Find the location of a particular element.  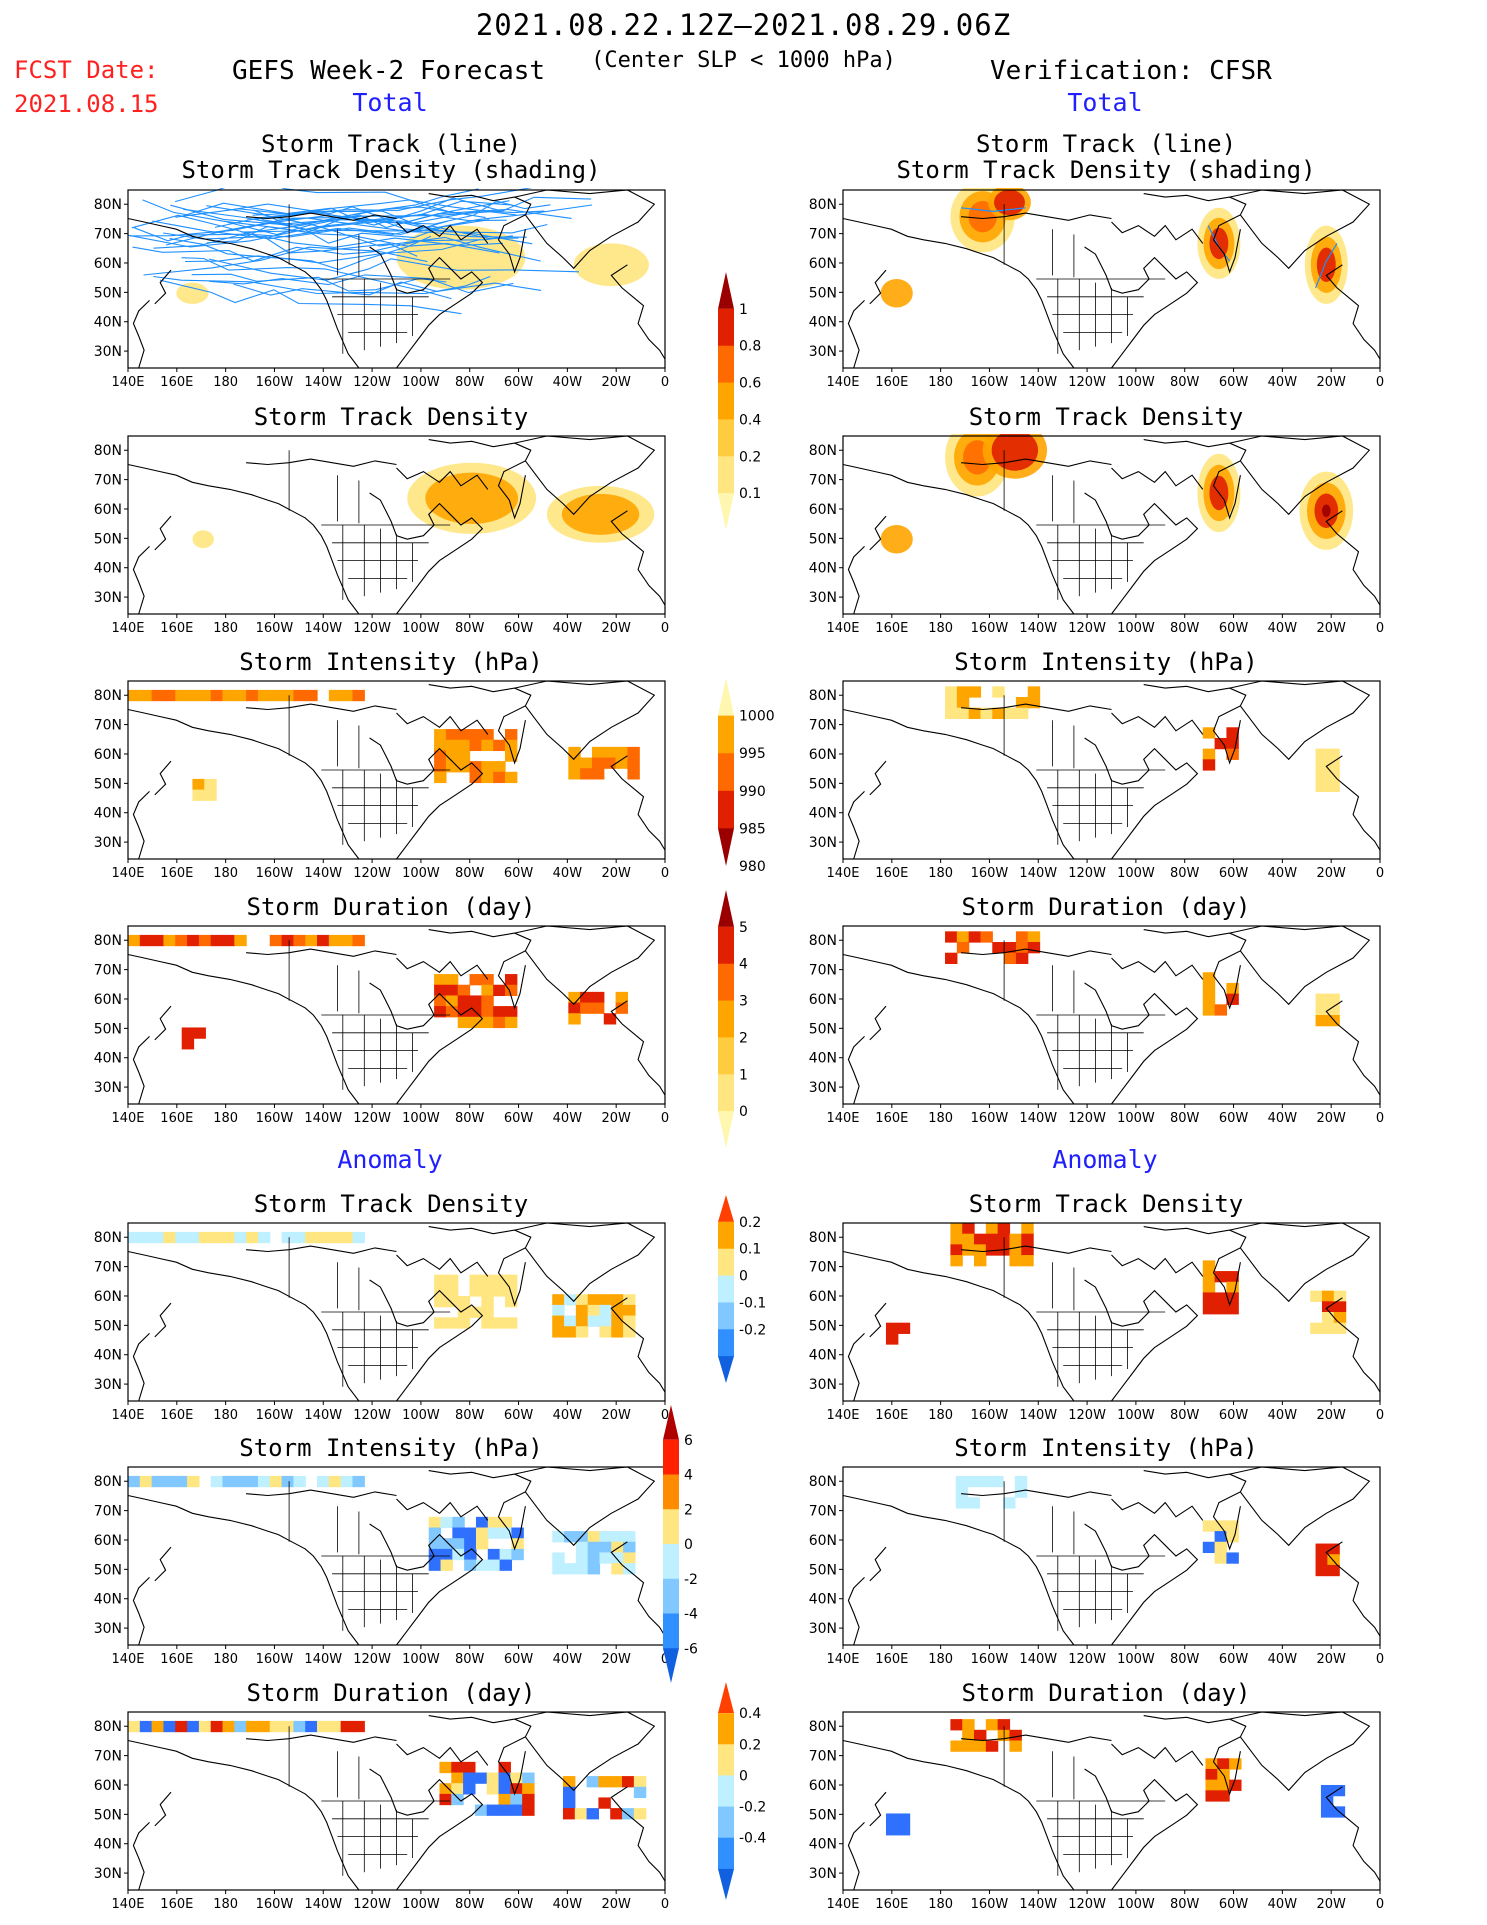

colorbar-label: 5 is located at coordinates (743, 928).